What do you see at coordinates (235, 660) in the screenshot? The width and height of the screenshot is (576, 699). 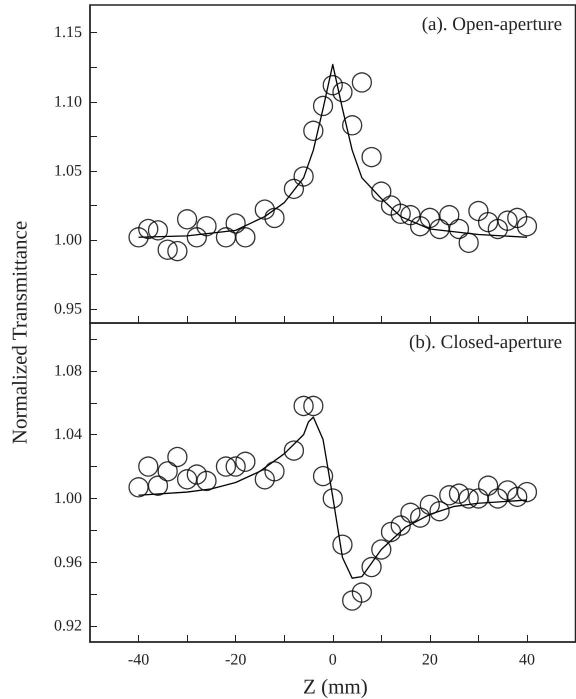 I see `x-tick-label: -20` at bounding box center [235, 660].